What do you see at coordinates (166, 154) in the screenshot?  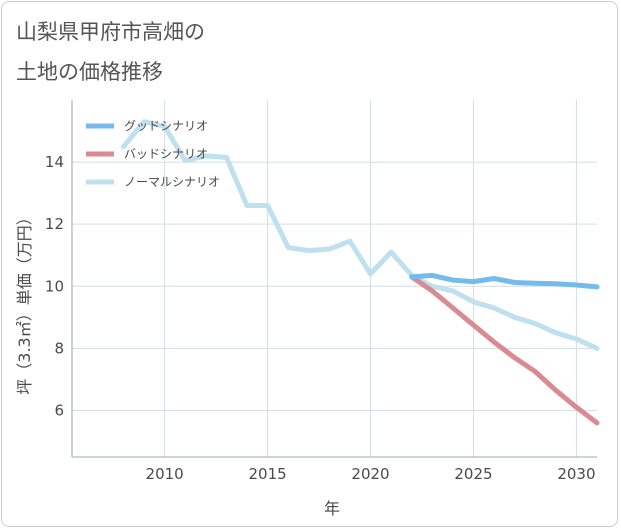 I see `legend-label-1: バッドシナリオ` at bounding box center [166, 154].